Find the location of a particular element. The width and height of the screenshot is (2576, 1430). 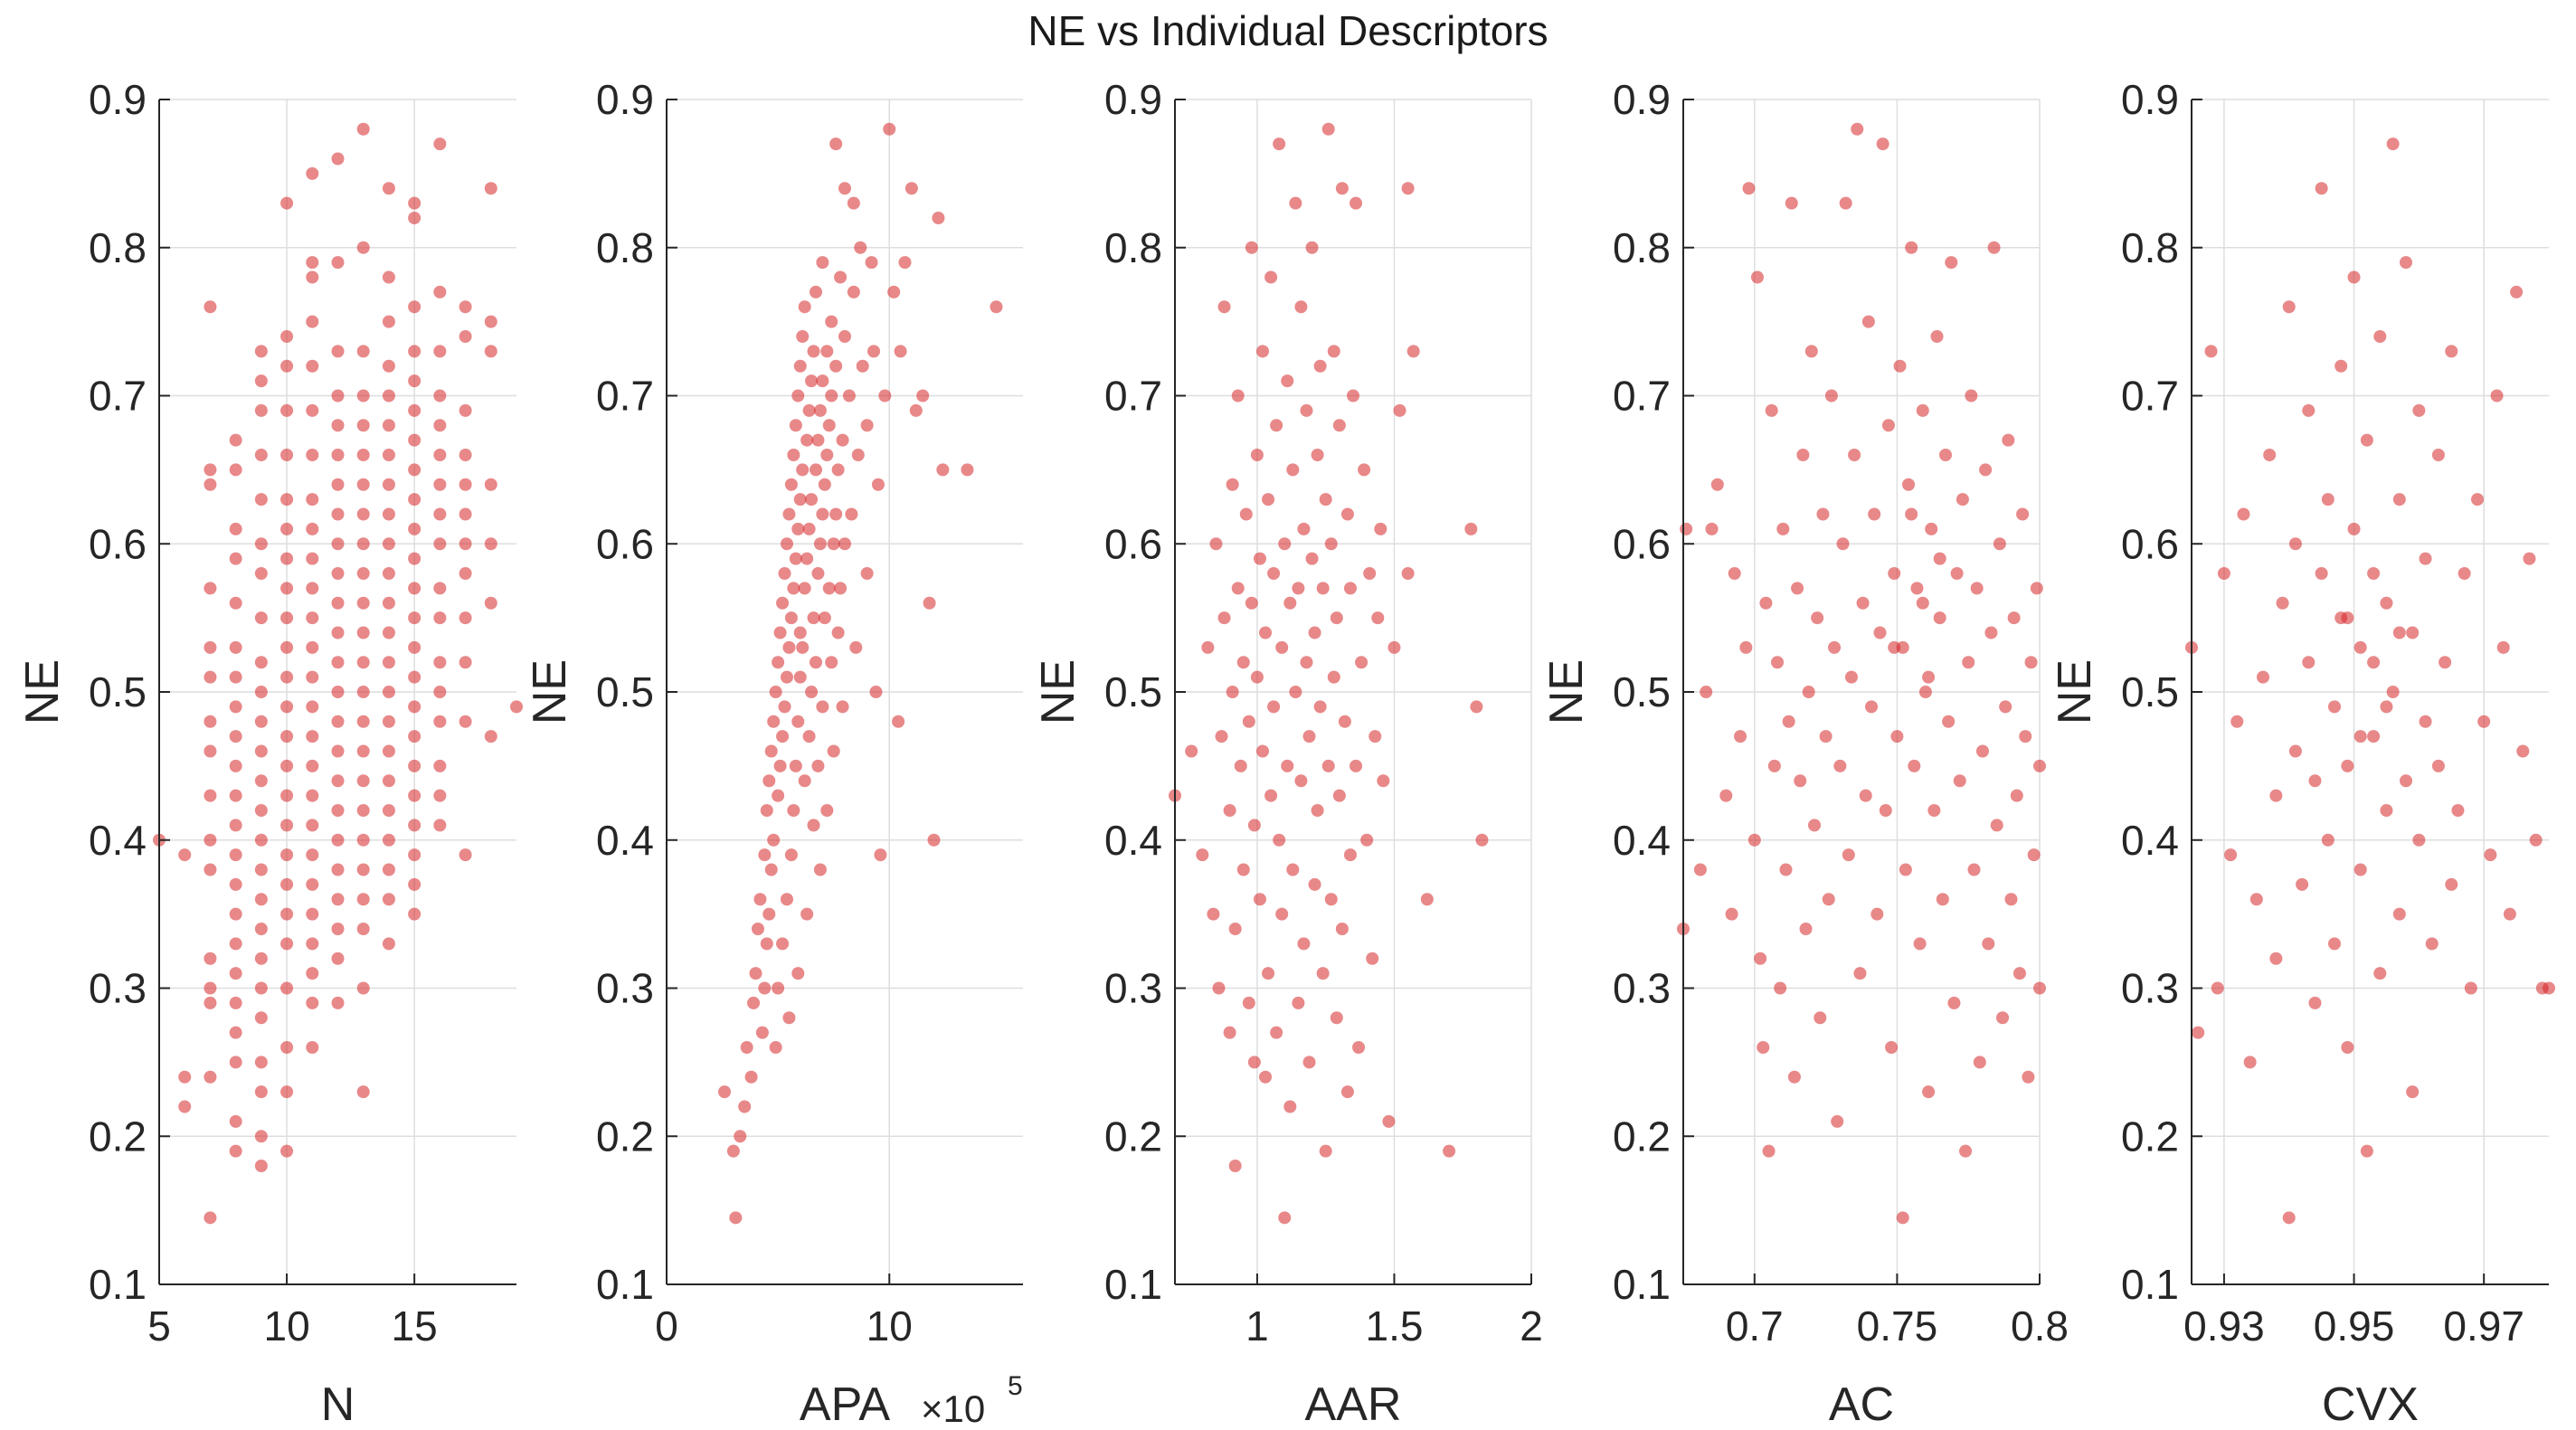

scatter-points-aar is located at coordinates (1329, 673).